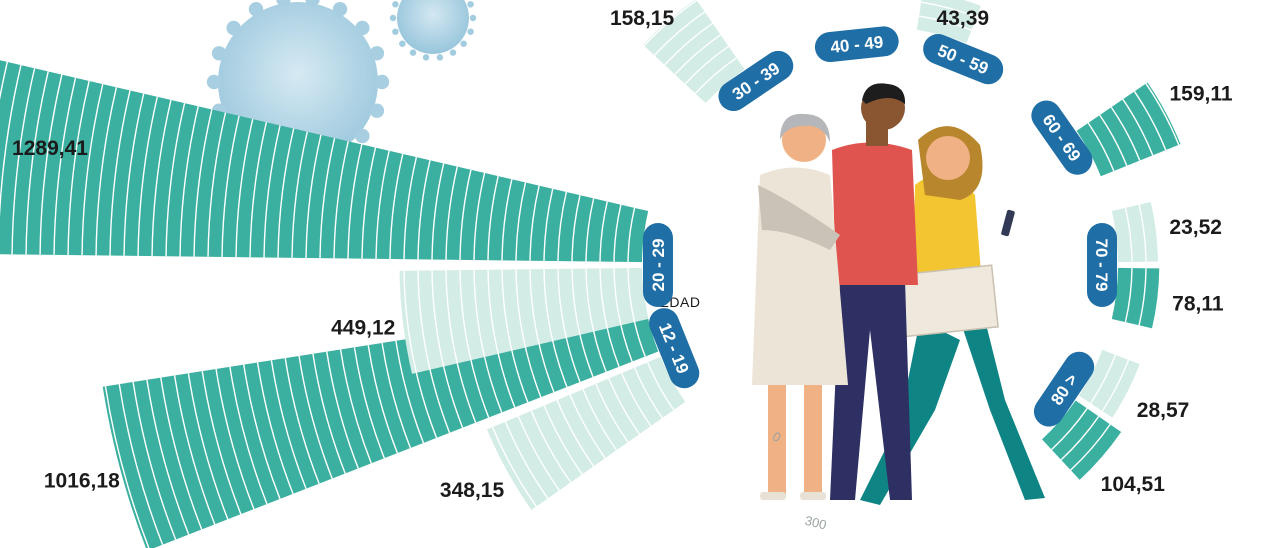 The height and width of the screenshot is (548, 1280). I want to click on bar-light-80-, so click(1109, 383).